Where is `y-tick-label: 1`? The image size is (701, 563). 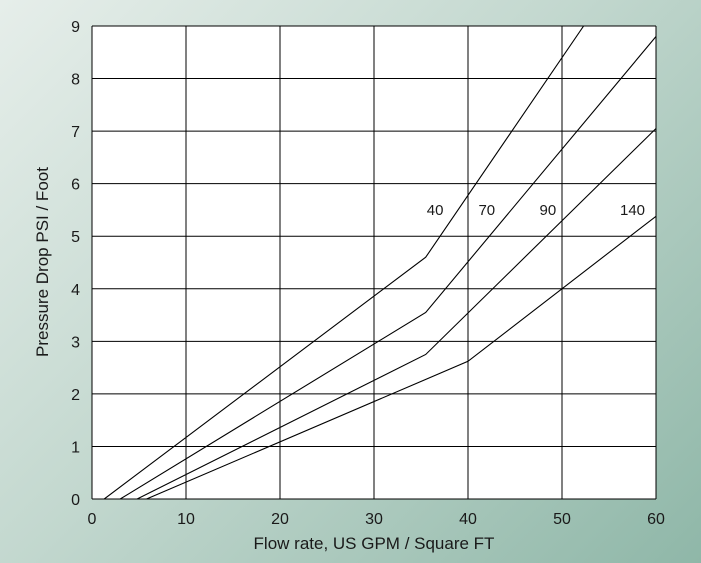 y-tick-label: 1 is located at coordinates (75, 447).